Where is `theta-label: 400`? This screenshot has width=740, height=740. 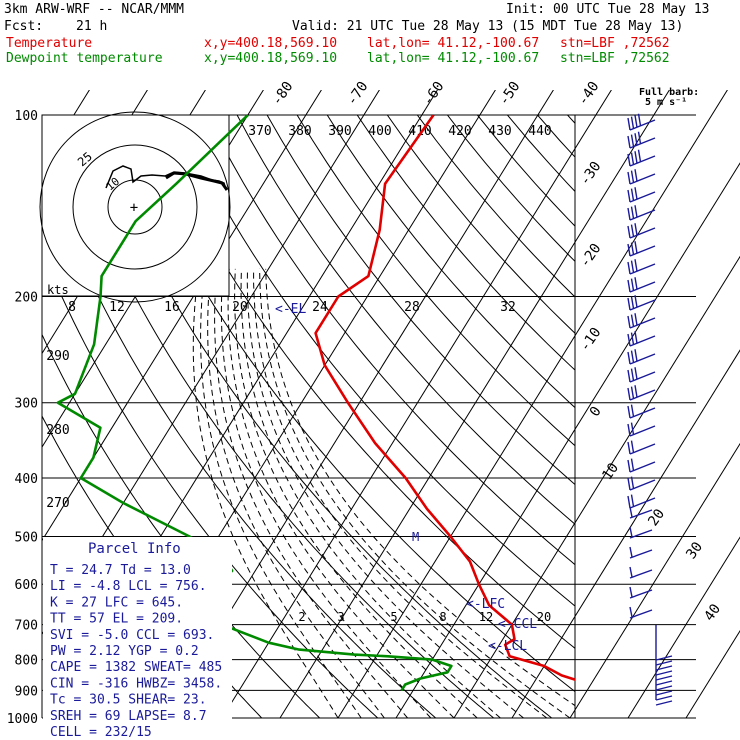
theta-label: 400 is located at coordinates (379, 131).